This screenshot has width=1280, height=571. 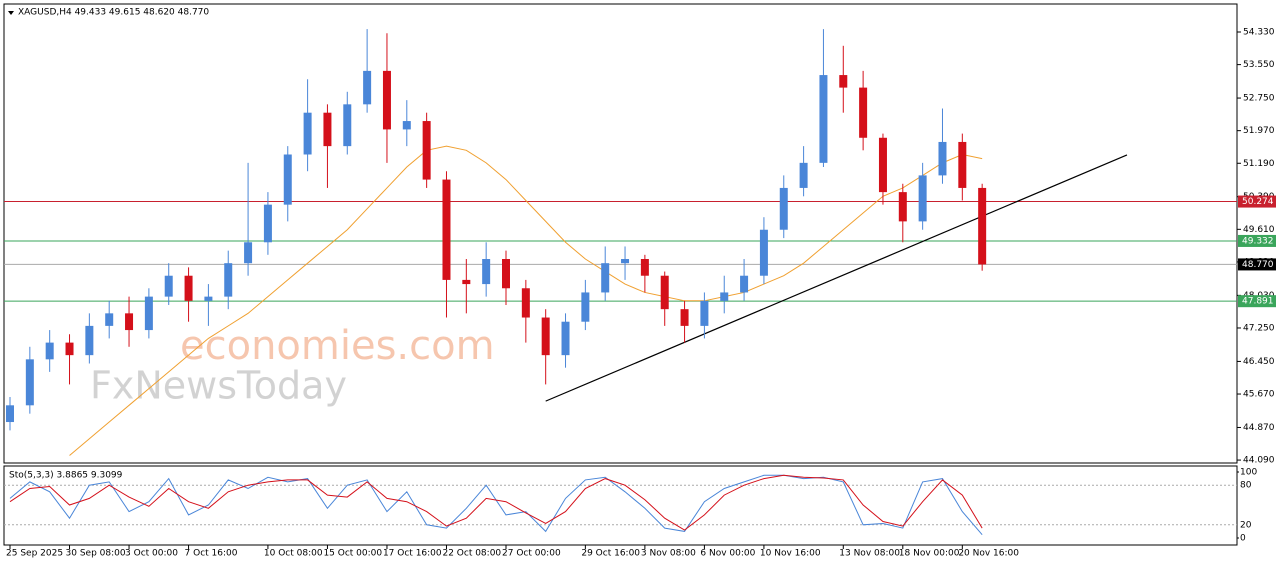 I want to click on watermark: FxNewsToday, so click(x=218, y=386).